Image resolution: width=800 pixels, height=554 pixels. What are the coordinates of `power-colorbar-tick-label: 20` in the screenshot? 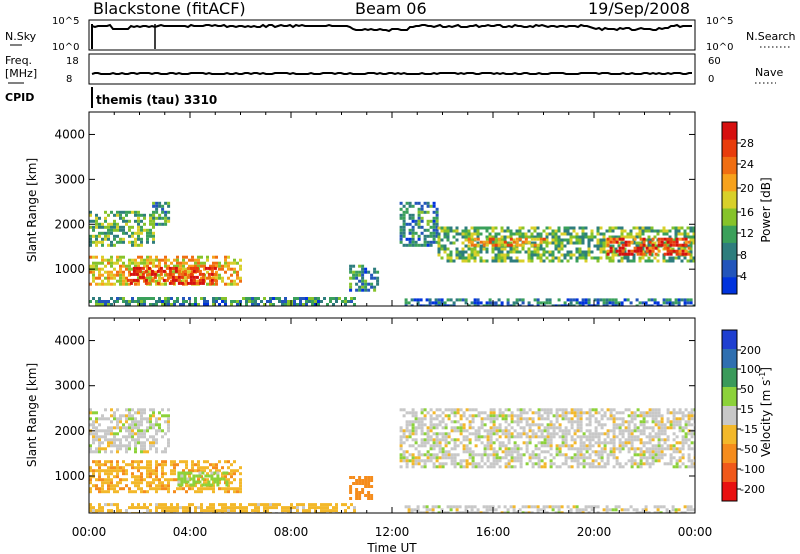 It's located at (747, 188).